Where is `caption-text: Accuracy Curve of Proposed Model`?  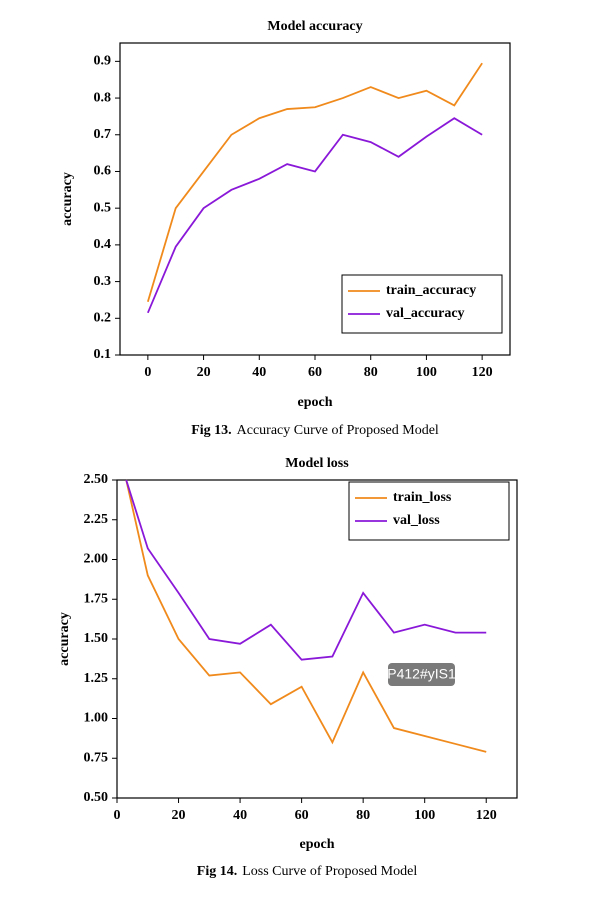
caption-text: Accuracy Curve of Proposed Model is located at coordinates (338, 430).